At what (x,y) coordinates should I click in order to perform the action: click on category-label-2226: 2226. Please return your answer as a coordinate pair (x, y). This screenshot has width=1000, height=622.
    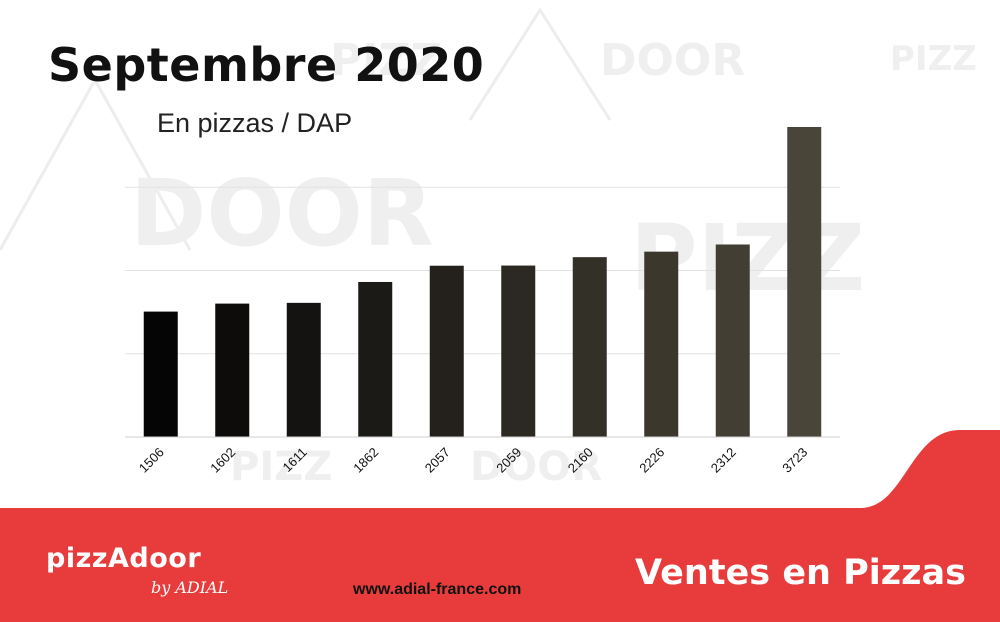
    Looking at the image, I should click on (651, 460).